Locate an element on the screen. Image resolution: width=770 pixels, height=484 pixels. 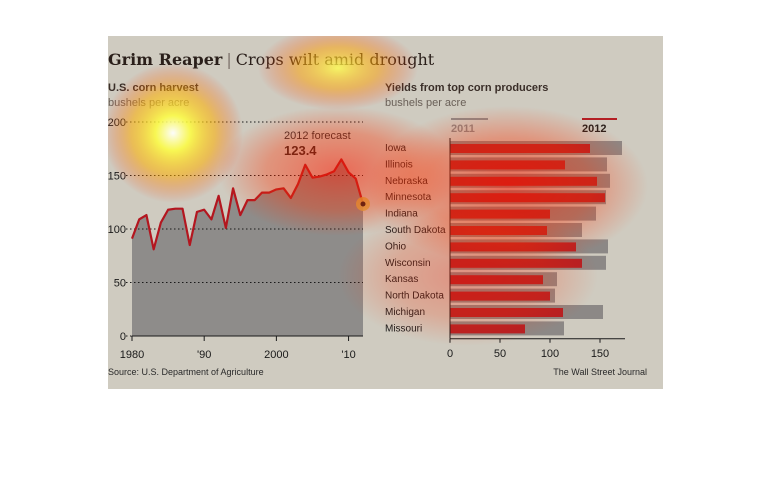
state-label: Wisconsin is located at coordinates (408, 263).